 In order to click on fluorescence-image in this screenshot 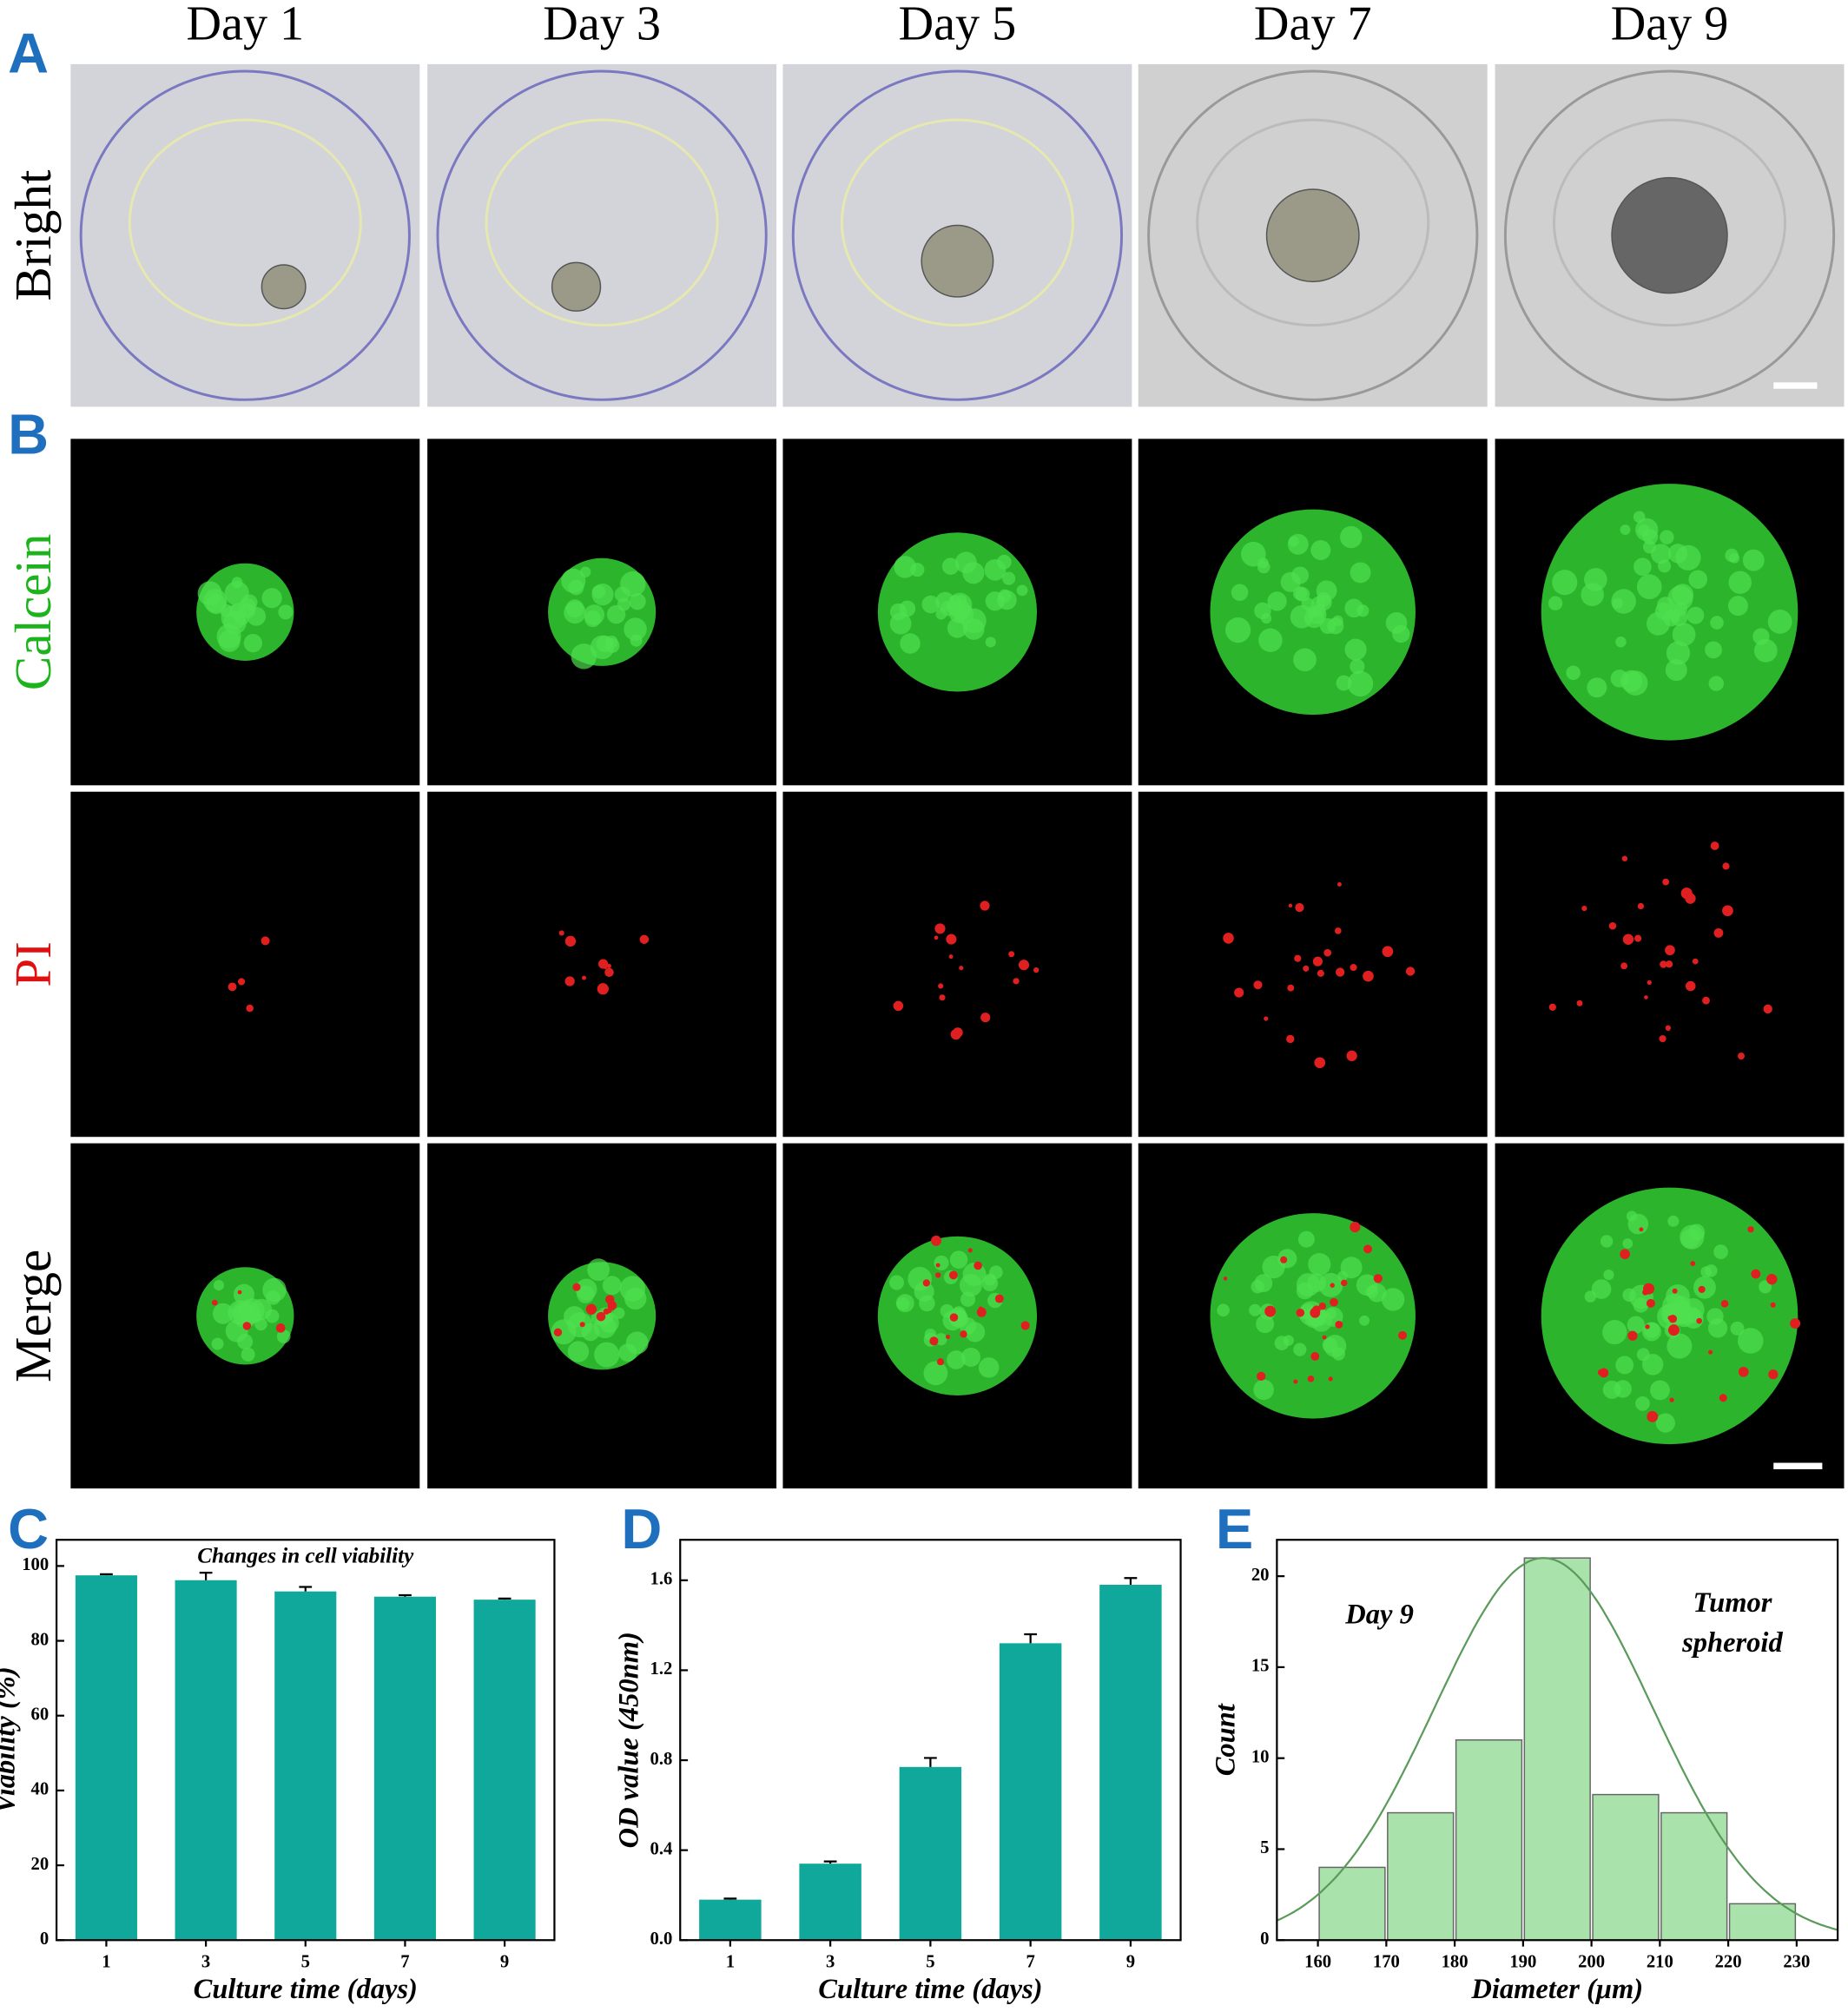, I will do `click(1313, 964)`.